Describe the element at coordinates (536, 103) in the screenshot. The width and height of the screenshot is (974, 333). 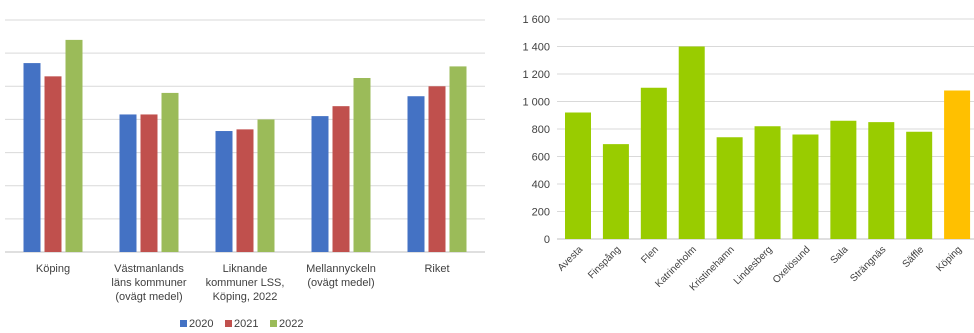
I see `y-tick-label: 1 000` at that location.